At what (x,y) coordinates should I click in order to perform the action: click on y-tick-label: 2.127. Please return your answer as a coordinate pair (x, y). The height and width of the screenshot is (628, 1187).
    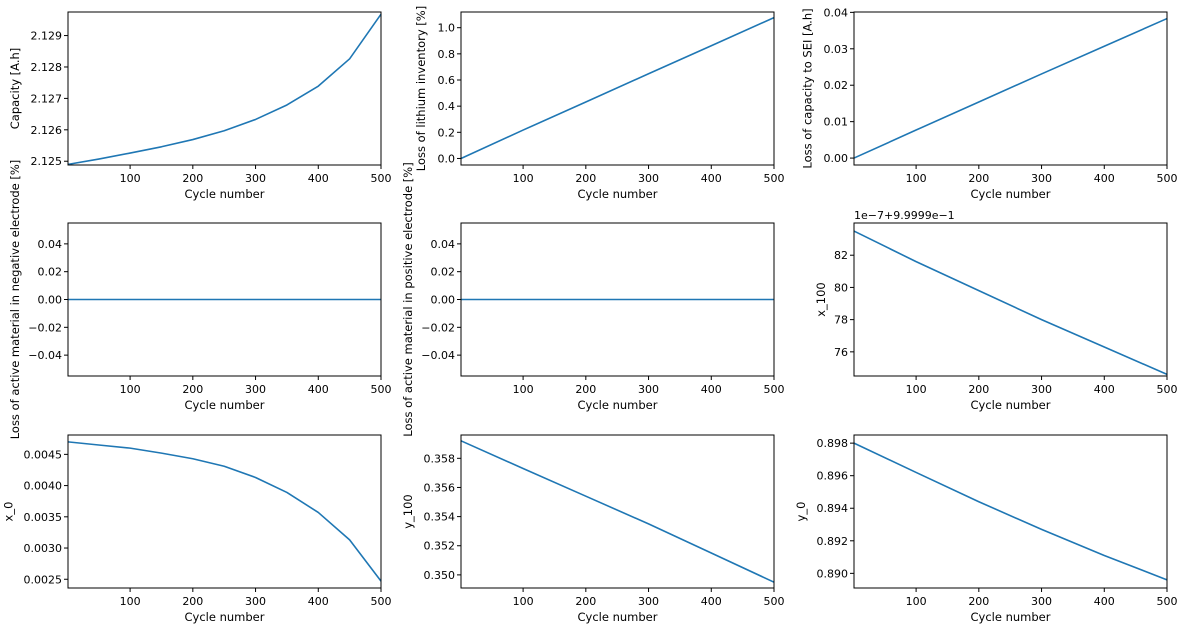
    Looking at the image, I should click on (47, 98).